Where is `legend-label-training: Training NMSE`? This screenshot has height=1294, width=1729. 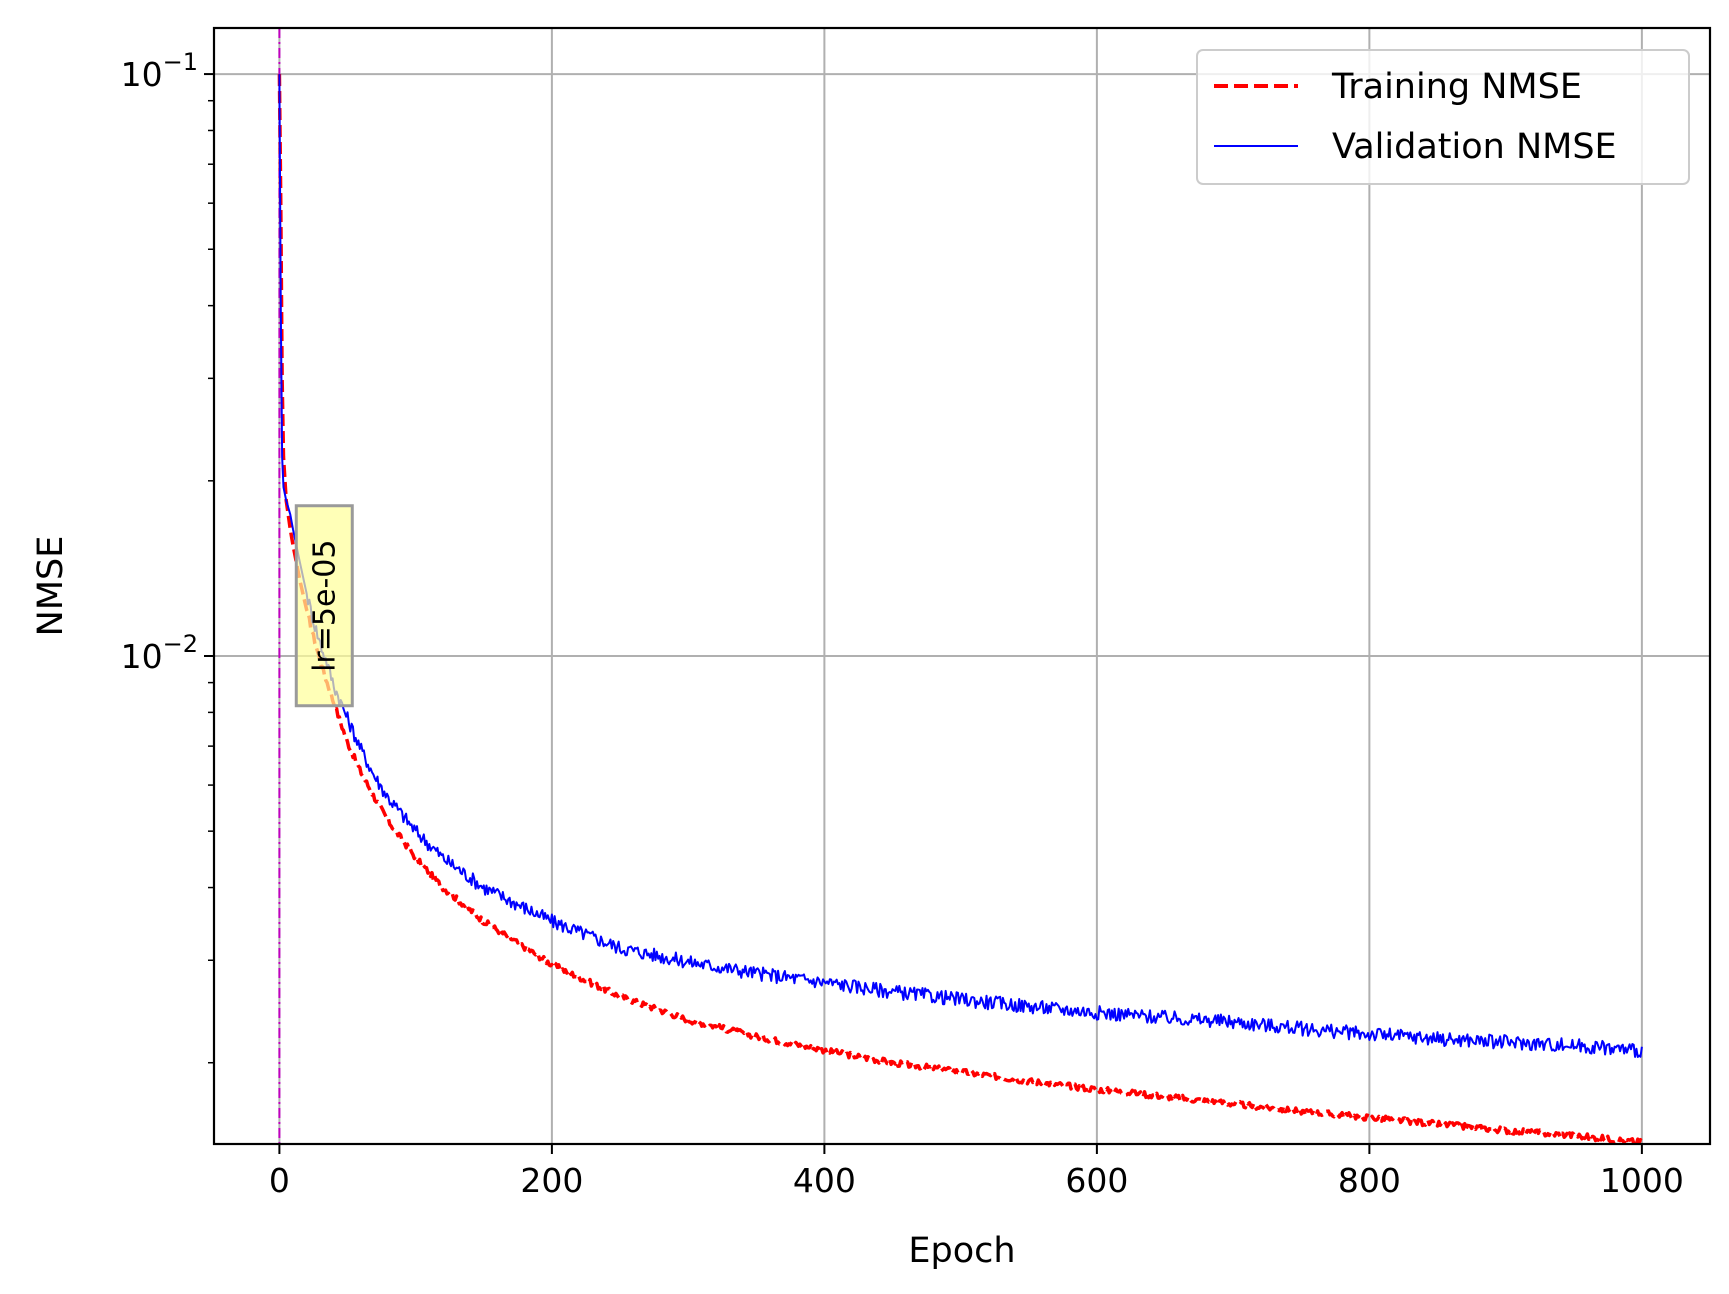
legend-label-training: Training NMSE is located at coordinates (1456, 87).